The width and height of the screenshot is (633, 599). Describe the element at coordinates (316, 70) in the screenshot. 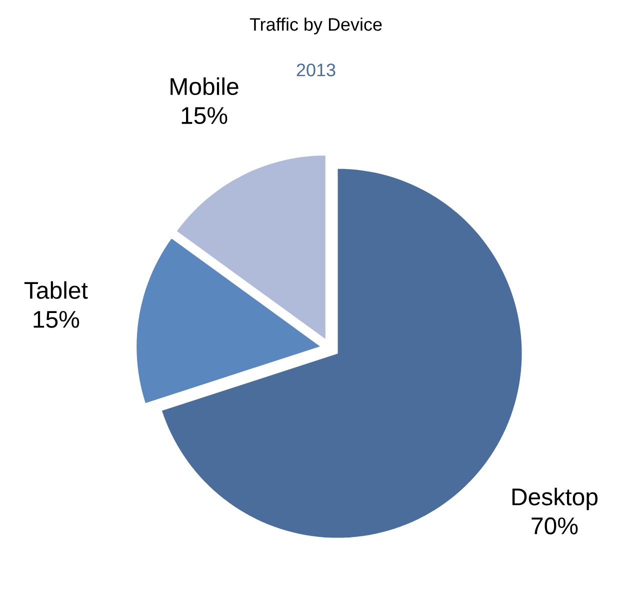

I see `chart-subtitle: 2013` at that location.